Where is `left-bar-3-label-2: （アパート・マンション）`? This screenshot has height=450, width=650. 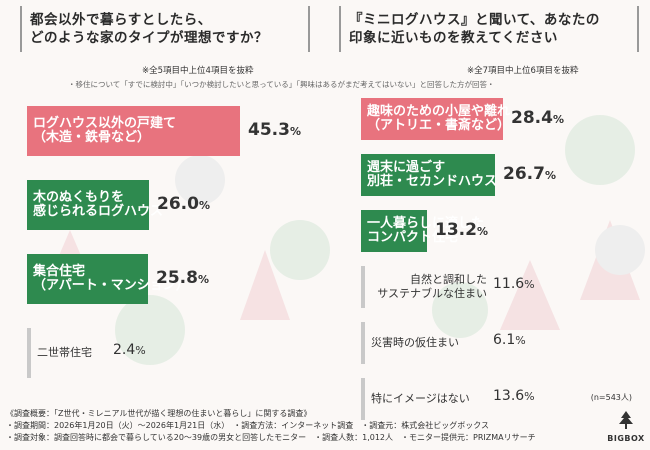
left-bar-3-label-2: （アパート・マンション） is located at coordinates (111, 285).